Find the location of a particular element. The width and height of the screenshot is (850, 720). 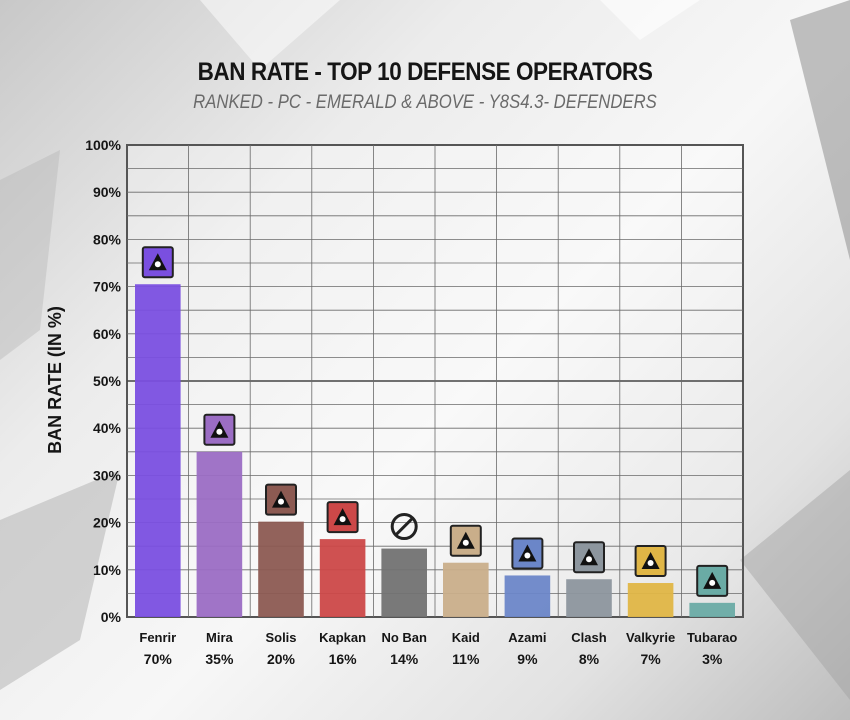

y-tick-label: 50% is located at coordinates (107, 381).